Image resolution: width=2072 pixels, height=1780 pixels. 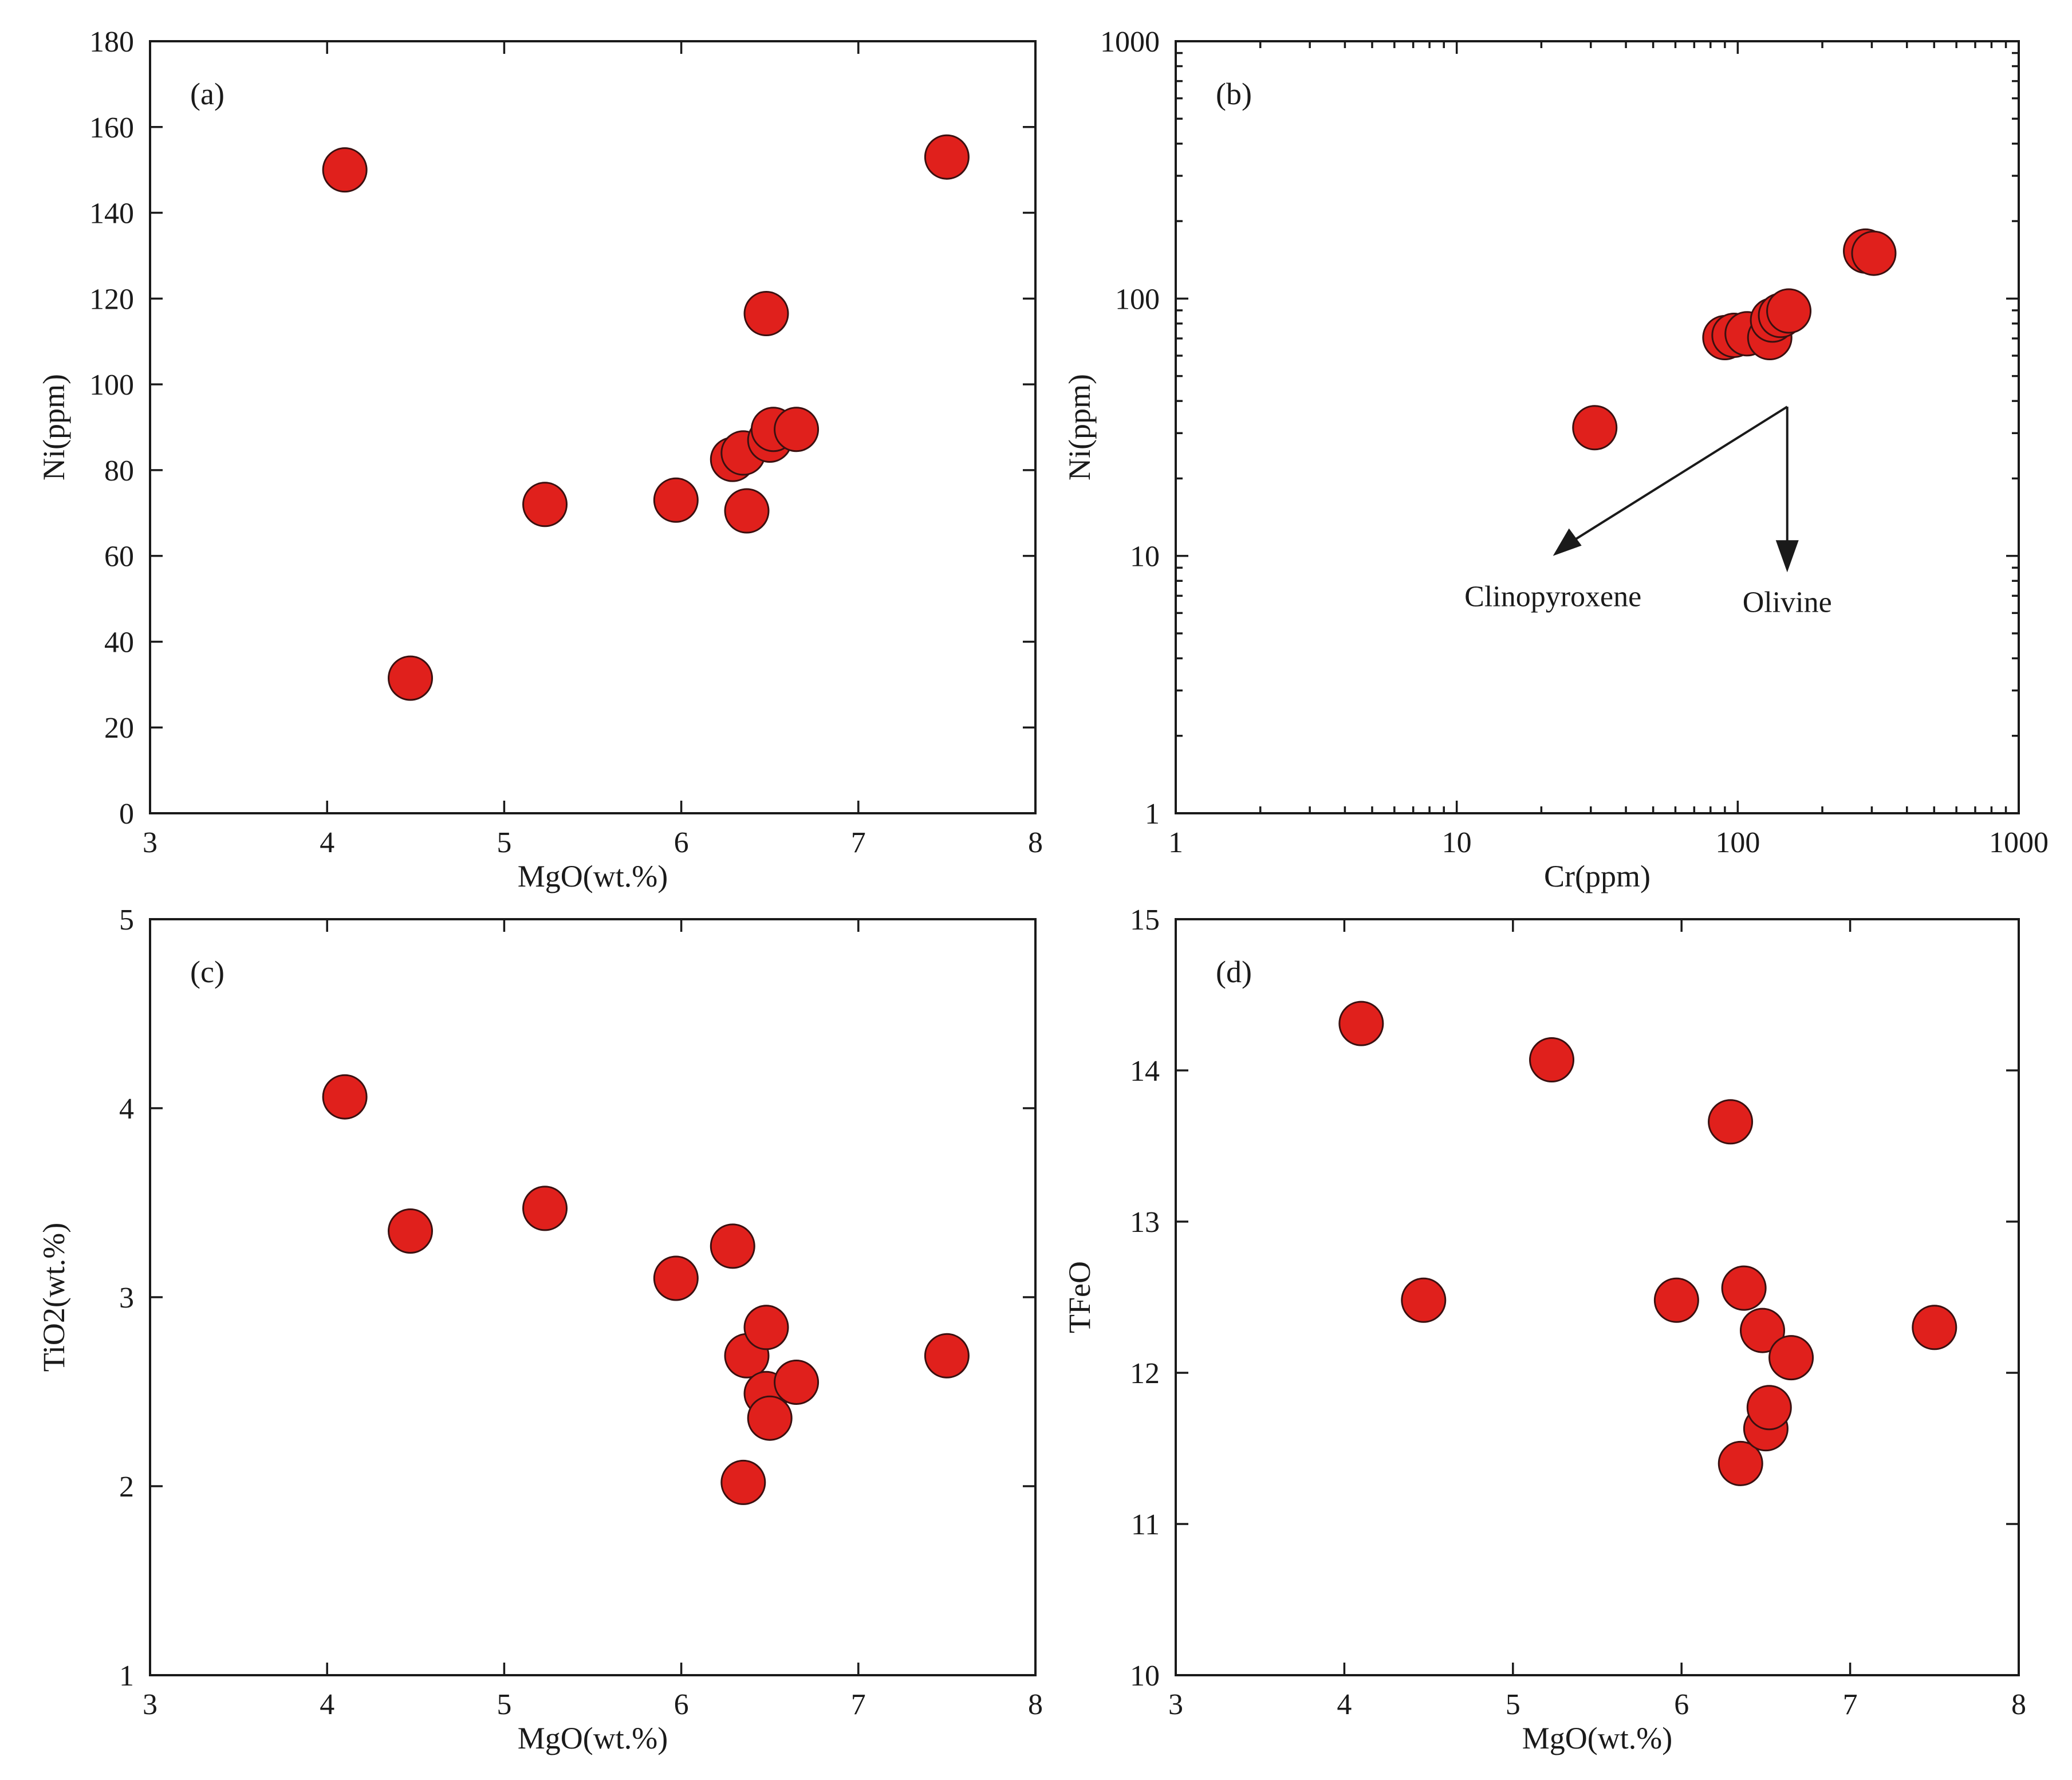 What do you see at coordinates (1130, 42) in the screenshot?
I see `y-tick-label: 1000` at bounding box center [1130, 42].